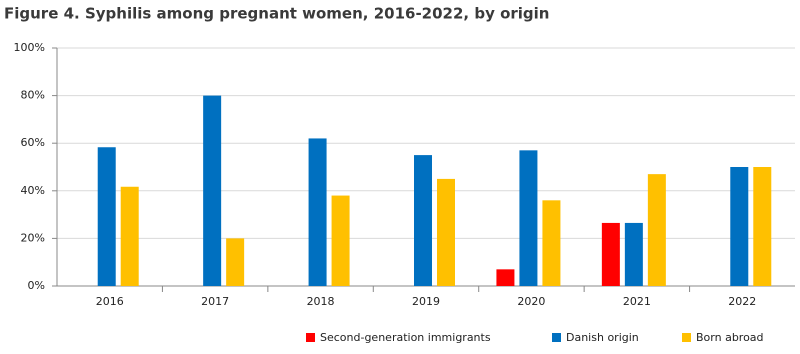 The width and height of the screenshot is (800, 354). I want to click on y-tick-label: 20%, so click(33, 237).